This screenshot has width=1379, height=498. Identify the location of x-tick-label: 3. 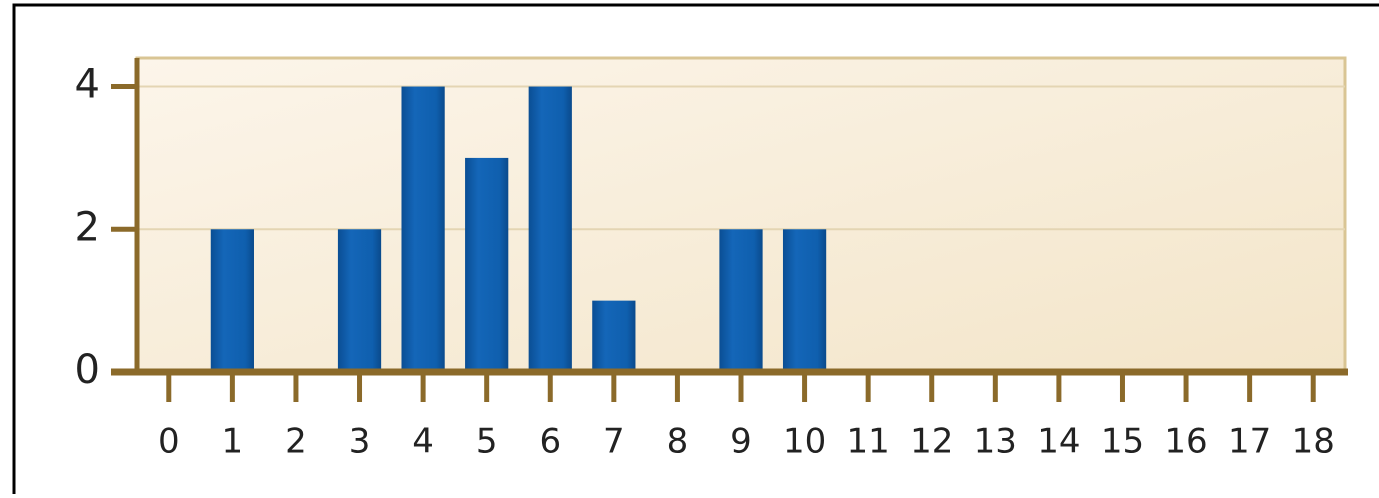
(360, 442).